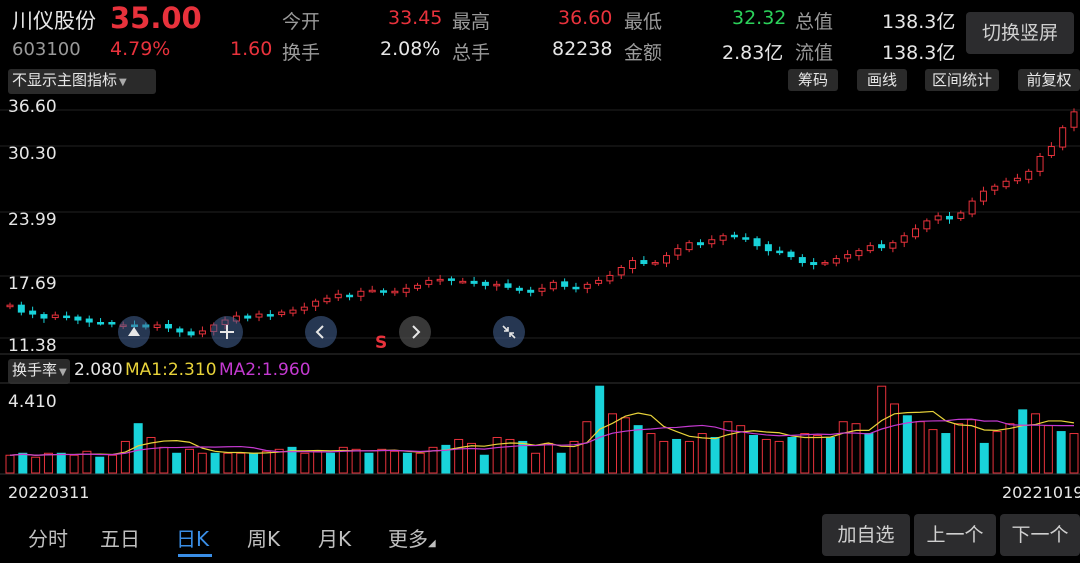  What do you see at coordinates (962, 80) in the screenshot?
I see `chip-range-stats: 区间统计` at bounding box center [962, 80].